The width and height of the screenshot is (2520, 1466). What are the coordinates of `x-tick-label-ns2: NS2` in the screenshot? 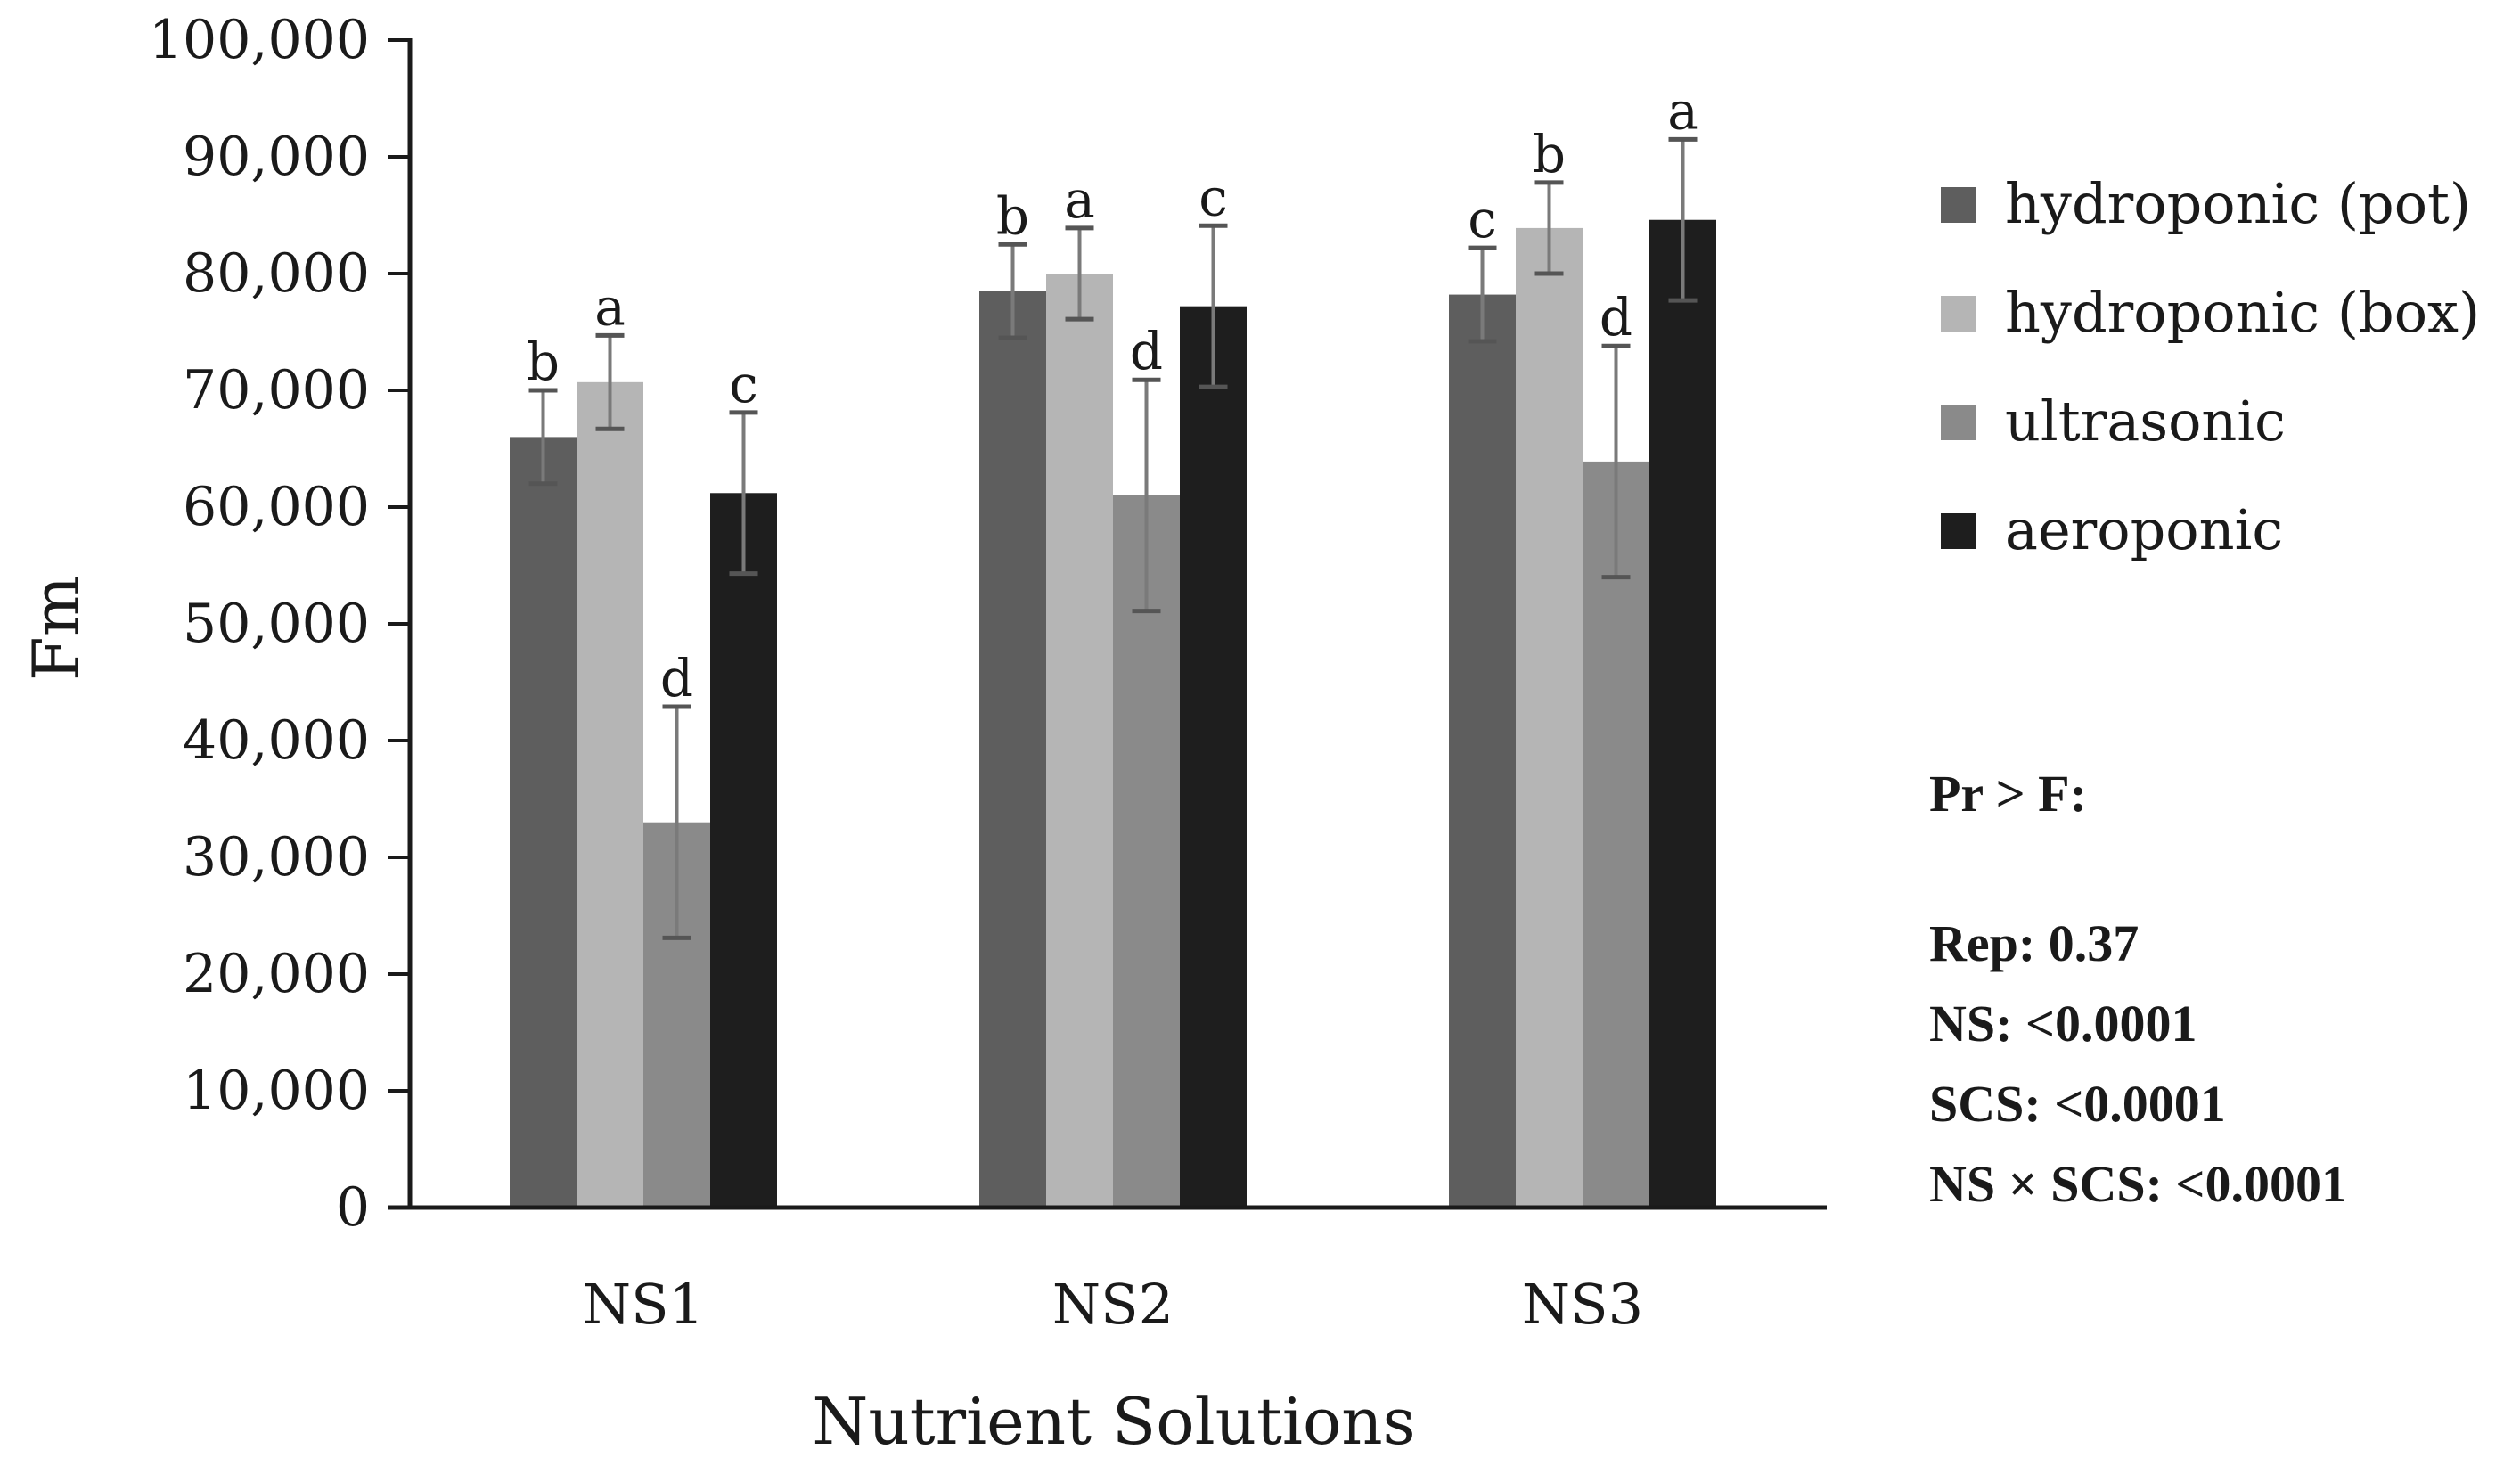 It's located at (1113, 1305).